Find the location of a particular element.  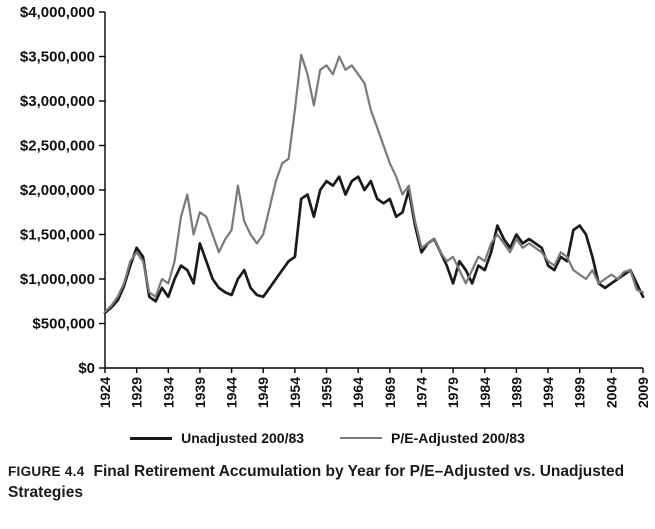

svg-text: 1959 is located at coordinates (327, 392).